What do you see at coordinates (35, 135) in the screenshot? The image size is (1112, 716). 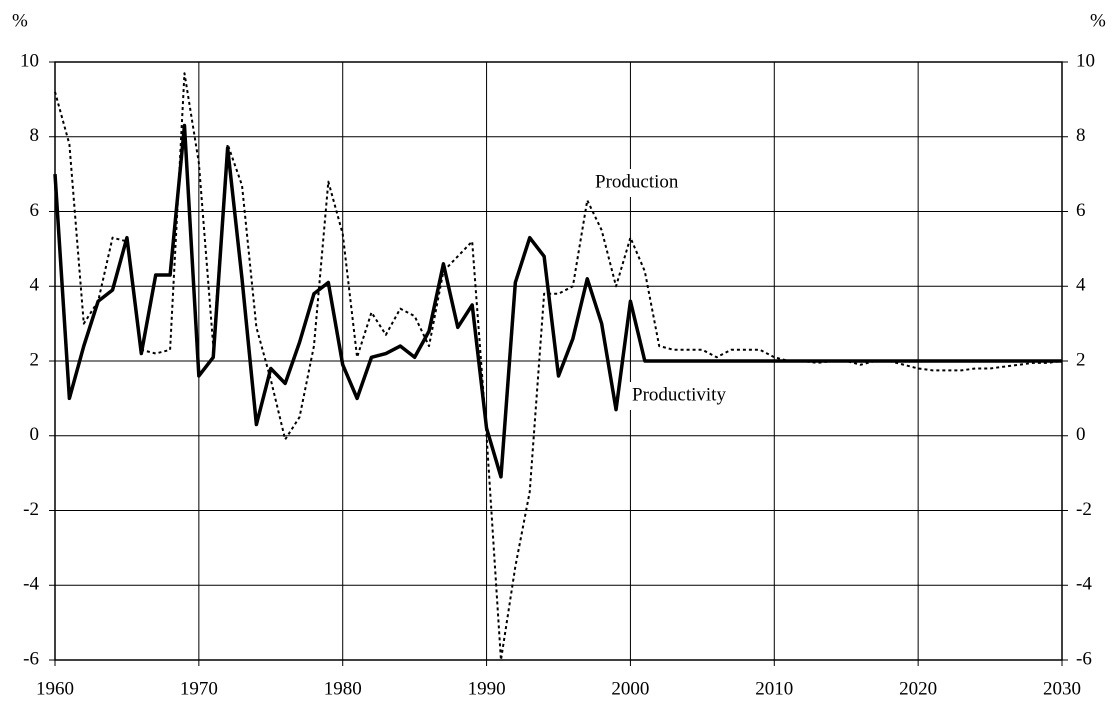 I see `y-tick-label: 8` at bounding box center [35, 135].